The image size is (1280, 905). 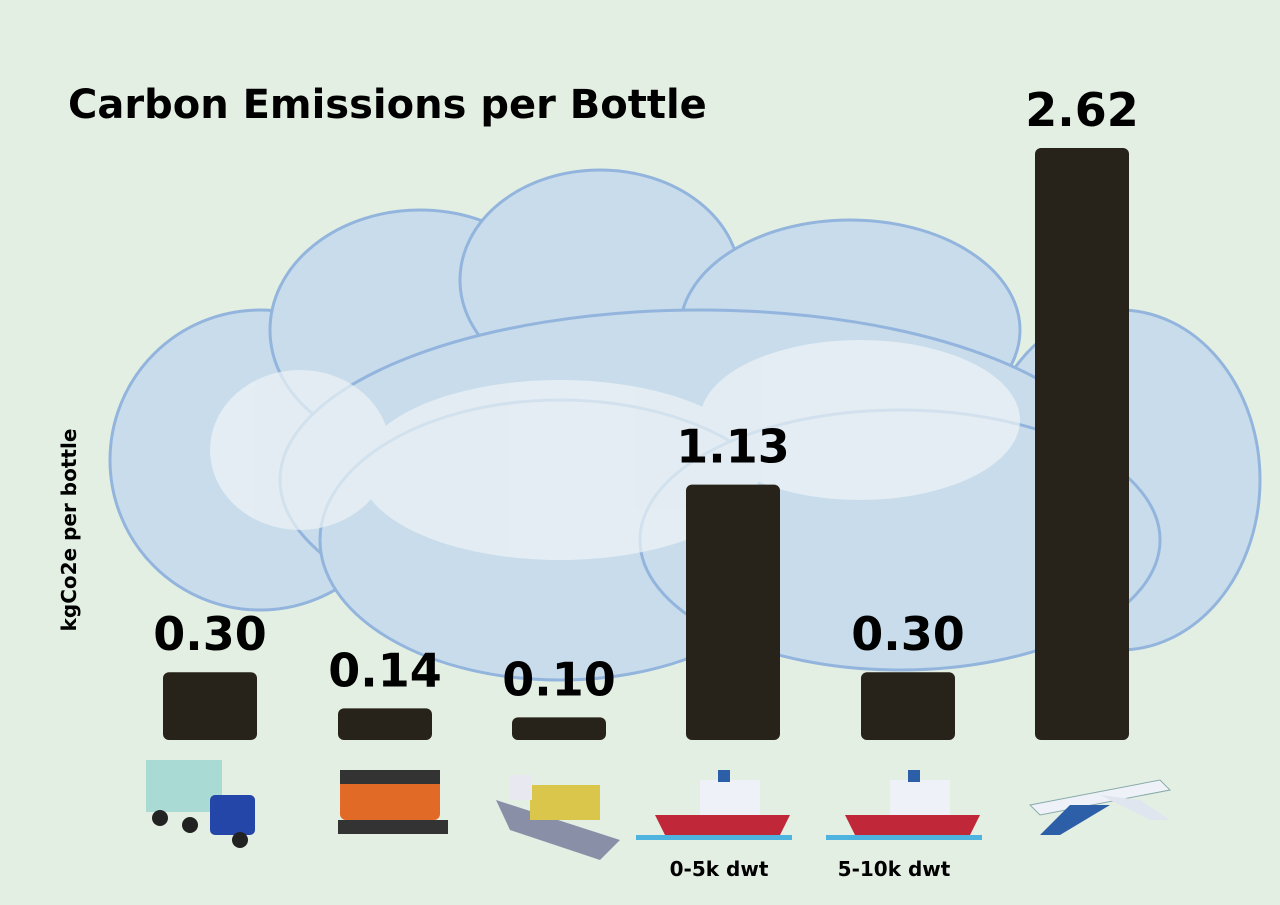 I want to click on plane-icon, so click(x=1100, y=807).